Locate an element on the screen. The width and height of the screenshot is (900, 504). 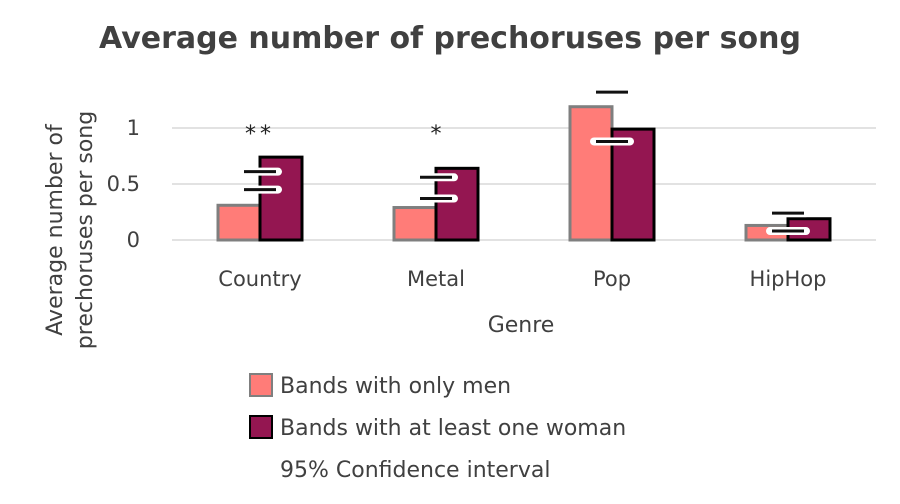
y-tick-label: 1 is located at coordinates (133, 128).